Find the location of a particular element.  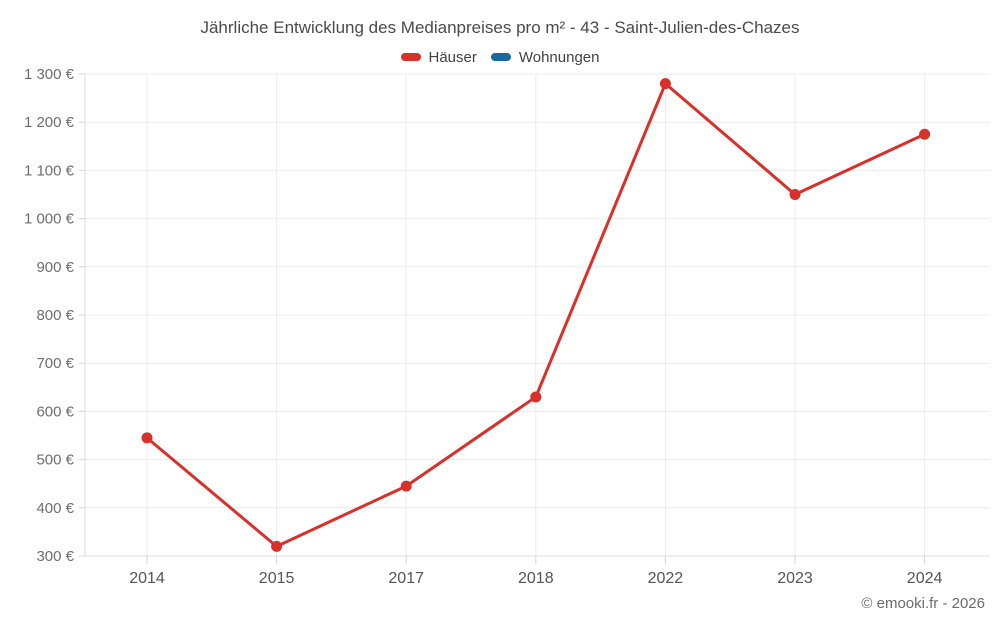

x-tick-label: 2015 is located at coordinates (277, 578).